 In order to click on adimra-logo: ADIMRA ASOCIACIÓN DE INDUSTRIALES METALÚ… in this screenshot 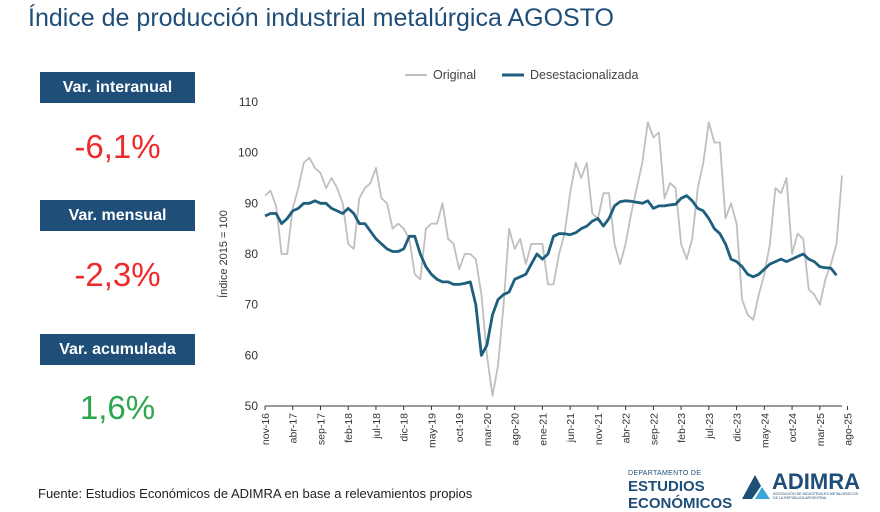, I will do `click(801, 486)`.